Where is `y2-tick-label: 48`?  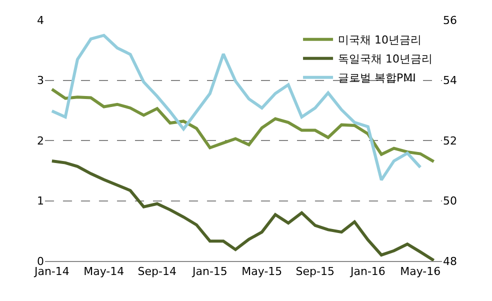 y2-tick-label: 48 is located at coordinates (450, 261).